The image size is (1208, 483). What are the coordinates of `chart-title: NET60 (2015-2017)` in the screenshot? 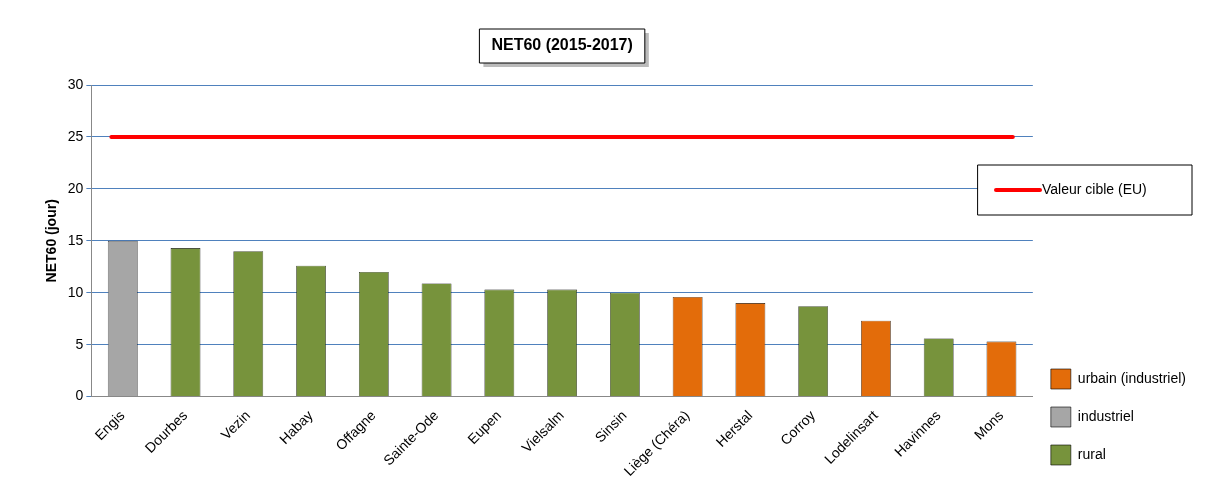 It's located at (562, 45).